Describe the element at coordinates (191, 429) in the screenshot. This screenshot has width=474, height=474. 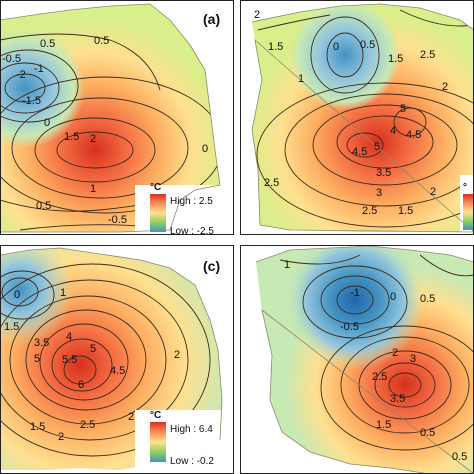
I see `legend-high: High : 6.4` at that location.